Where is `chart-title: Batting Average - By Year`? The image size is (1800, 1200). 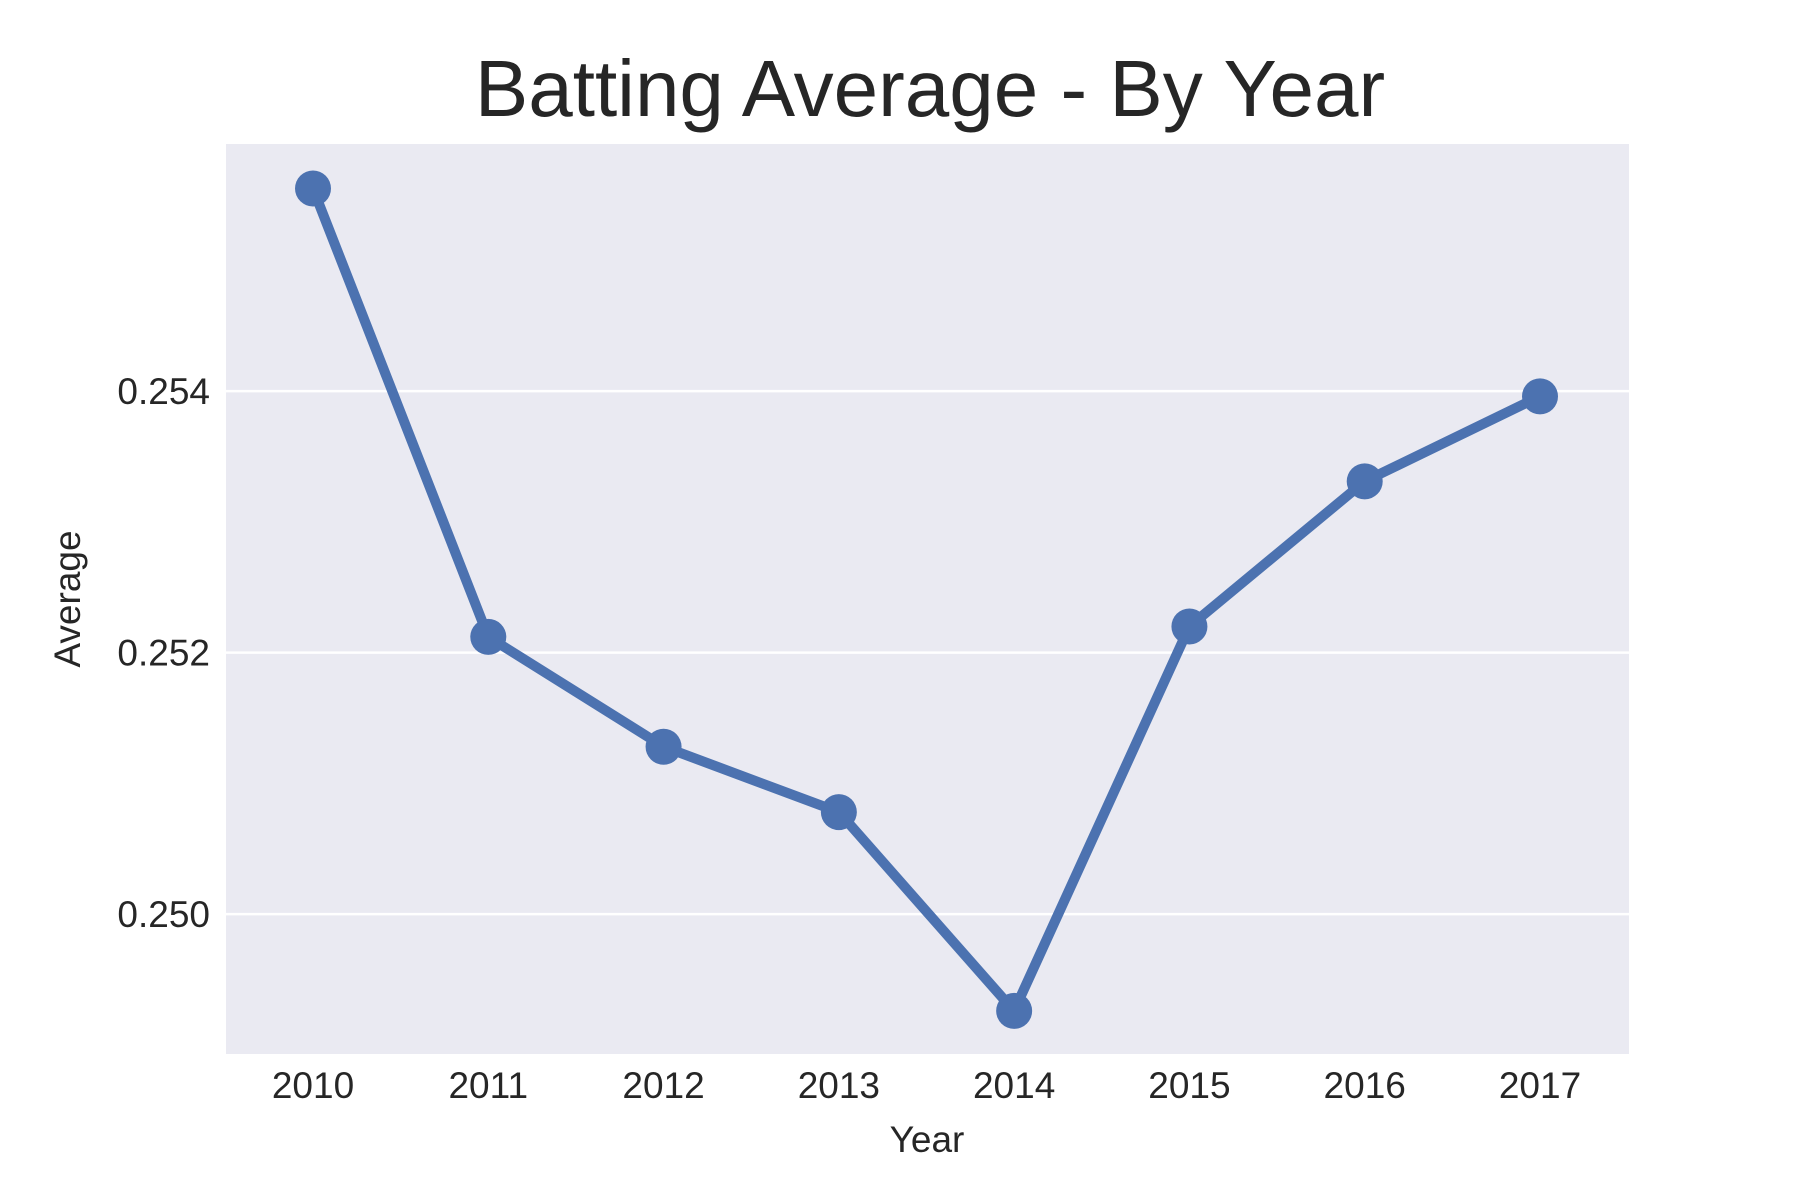 chart-title: Batting Average - By Year is located at coordinates (930, 88).